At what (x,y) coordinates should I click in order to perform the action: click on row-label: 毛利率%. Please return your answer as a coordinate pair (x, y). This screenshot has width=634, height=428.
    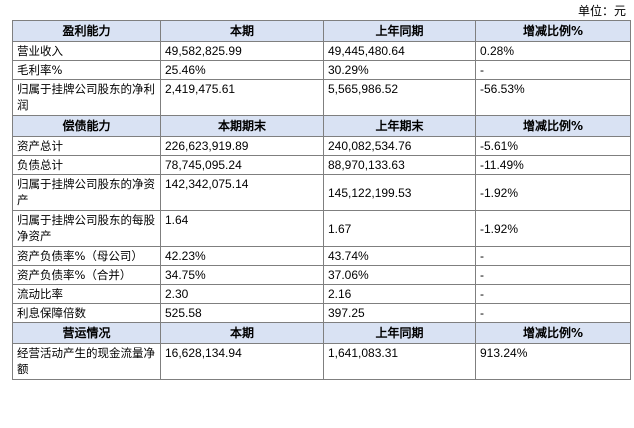
    Looking at the image, I should click on (86, 70).